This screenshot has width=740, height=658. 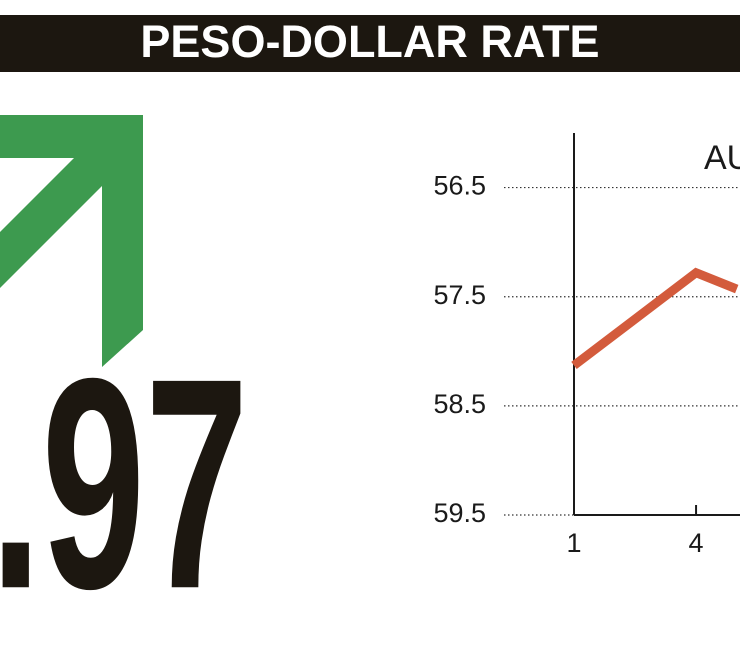 I want to click on x-tick-label: 1, so click(x=573, y=543).